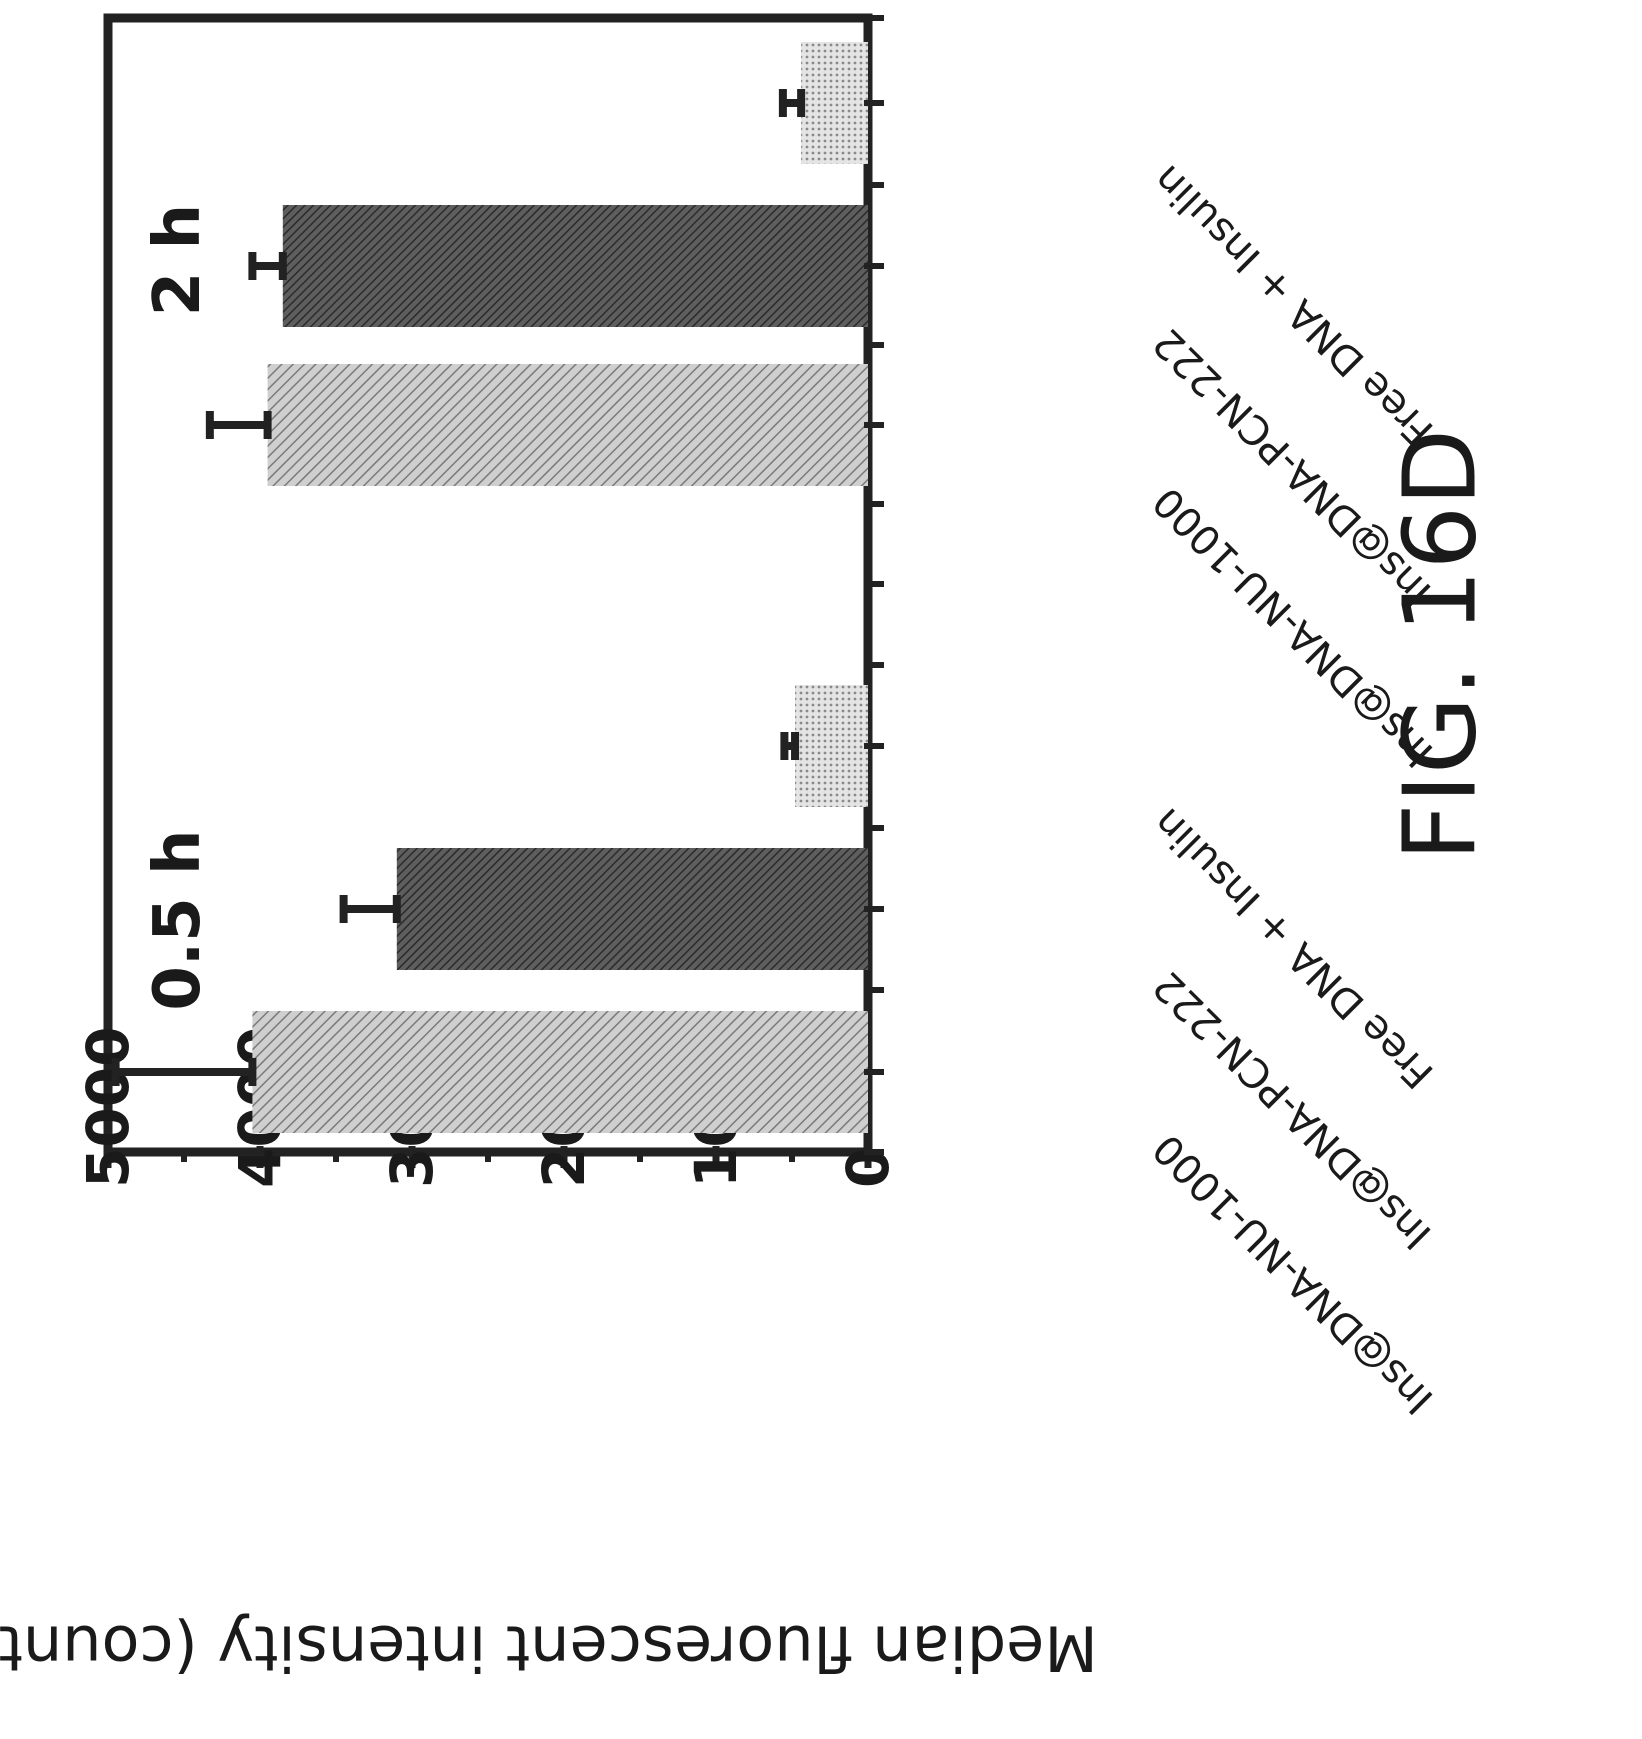 The image size is (1642, 1739). Describe the element at coordinates (1294, 305) in the screenshot. I see `x-tick-label: Free DNA + Insulin` at that location.